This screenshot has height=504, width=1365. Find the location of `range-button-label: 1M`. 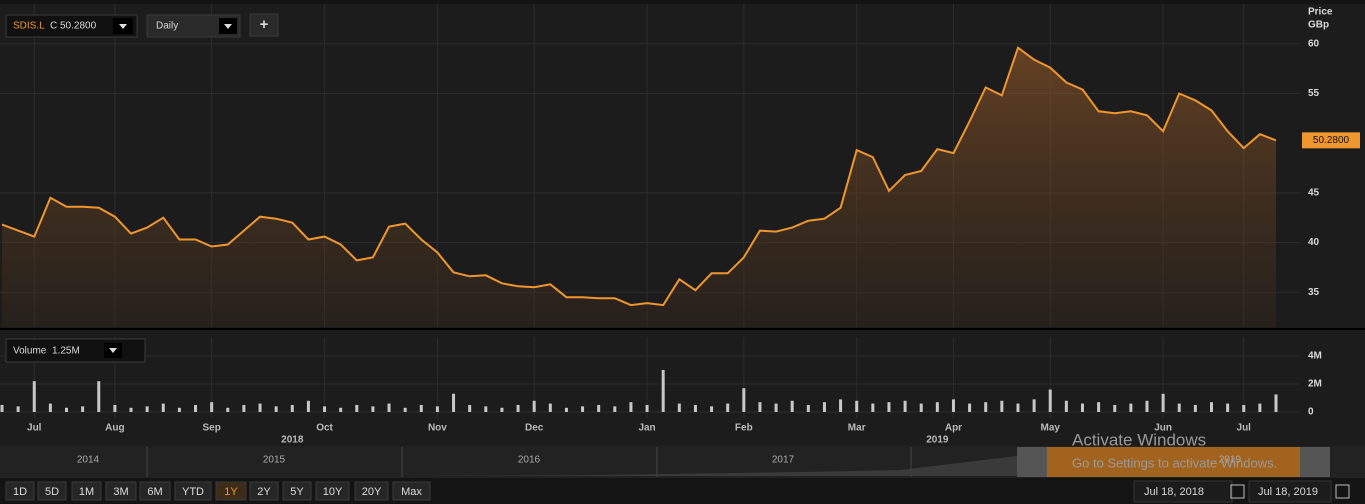

range-button-label: 1M is located at coordinates (86, 492).